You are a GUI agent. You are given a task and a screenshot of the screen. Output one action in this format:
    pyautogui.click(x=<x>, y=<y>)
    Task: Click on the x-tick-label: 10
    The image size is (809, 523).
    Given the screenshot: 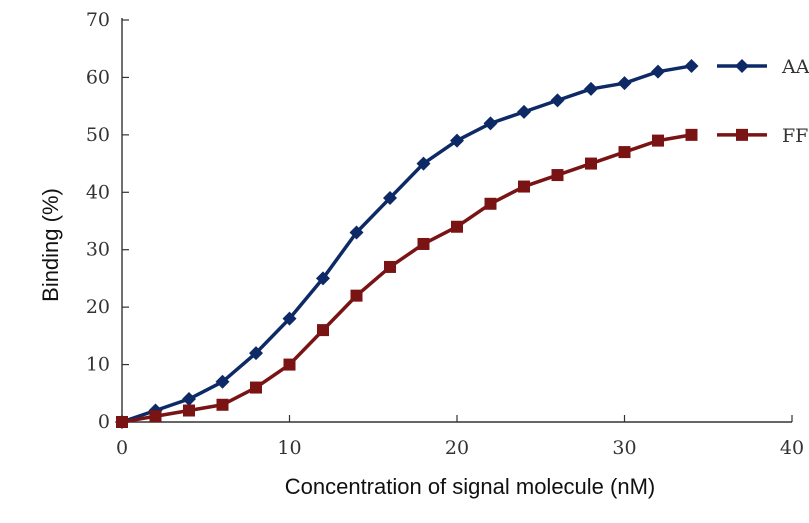 What is the action you would take?
    pyautogui.click(x=289, y=448)
    